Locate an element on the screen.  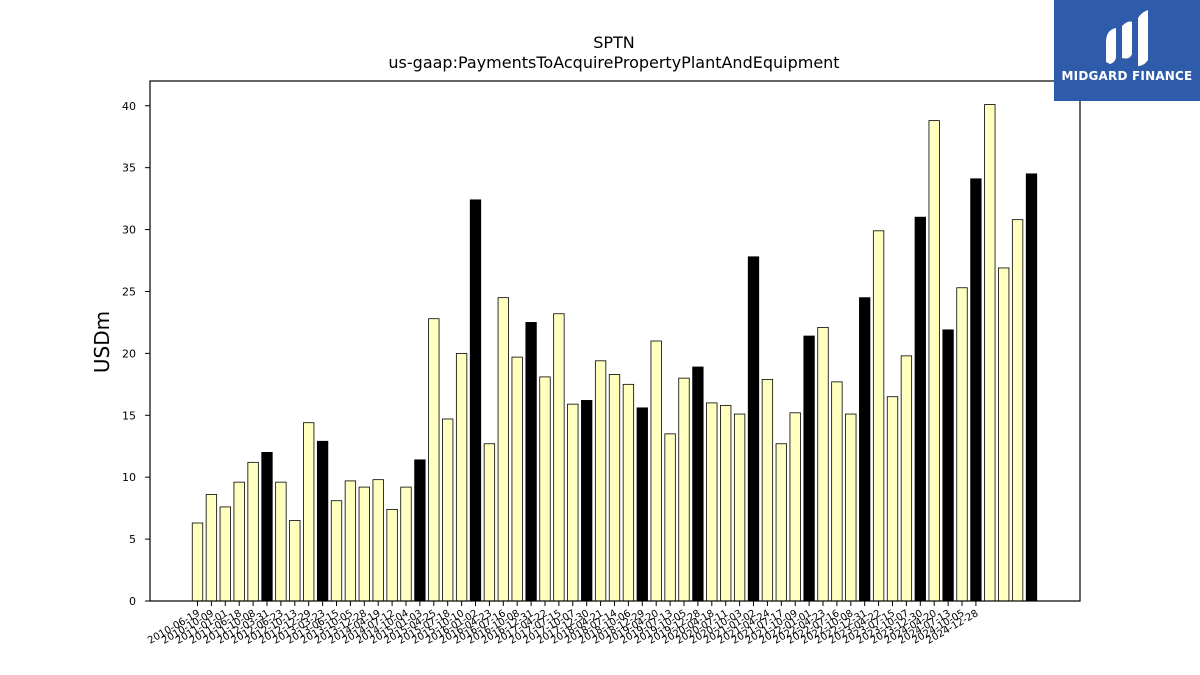
y-tick-label: 30 is located at coordinates (129, 230).